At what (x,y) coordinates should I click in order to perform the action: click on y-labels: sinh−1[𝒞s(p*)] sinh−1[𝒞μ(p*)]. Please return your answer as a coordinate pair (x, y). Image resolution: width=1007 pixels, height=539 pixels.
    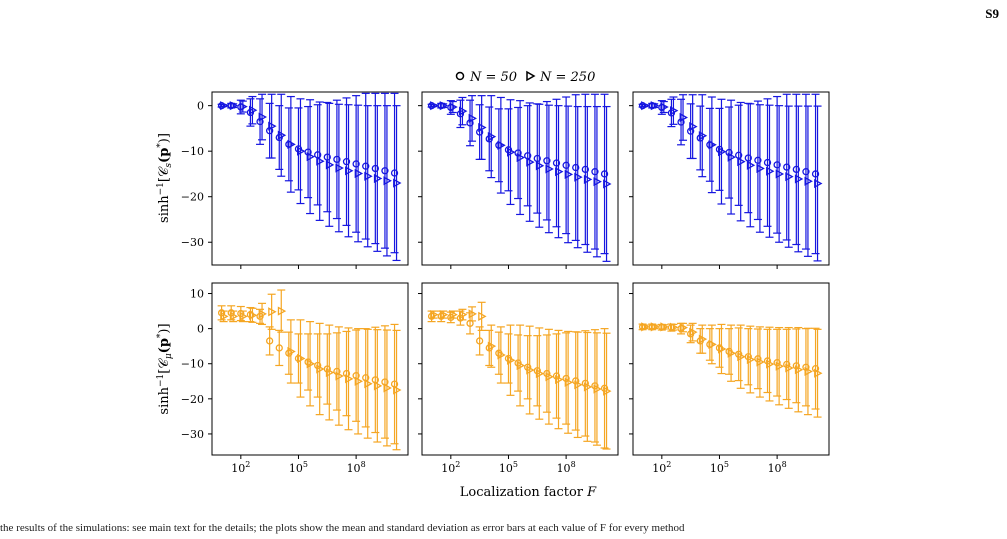
    Looking at the image, I should click on (165, 274).